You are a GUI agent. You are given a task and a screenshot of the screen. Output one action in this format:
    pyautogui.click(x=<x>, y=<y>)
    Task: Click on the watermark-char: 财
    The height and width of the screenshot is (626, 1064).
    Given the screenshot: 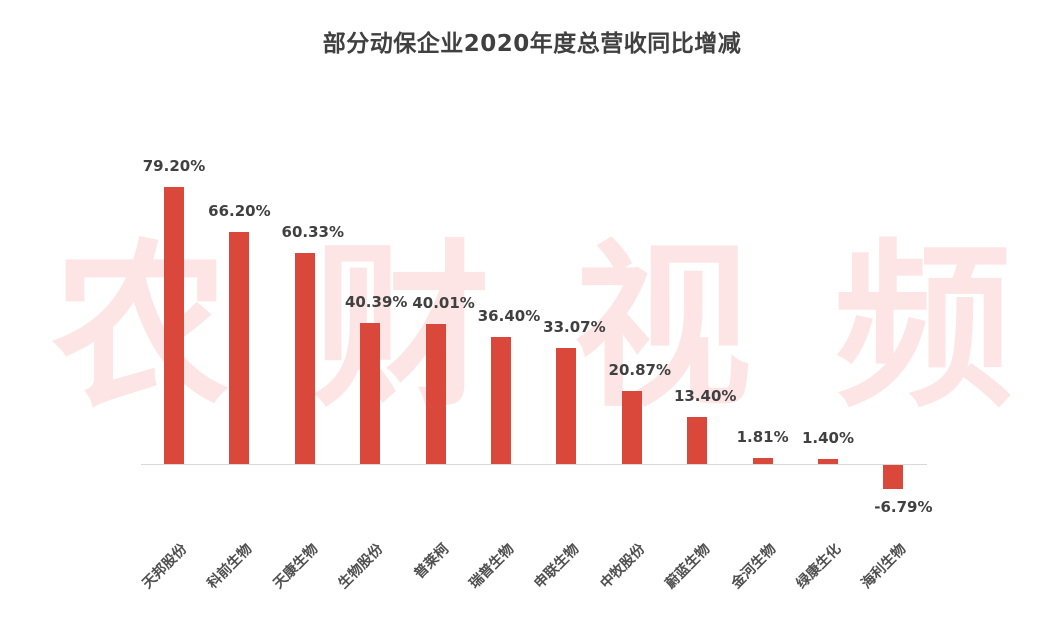 What is the action you would take?
    pyautogui.click(x=401, y=327)
    